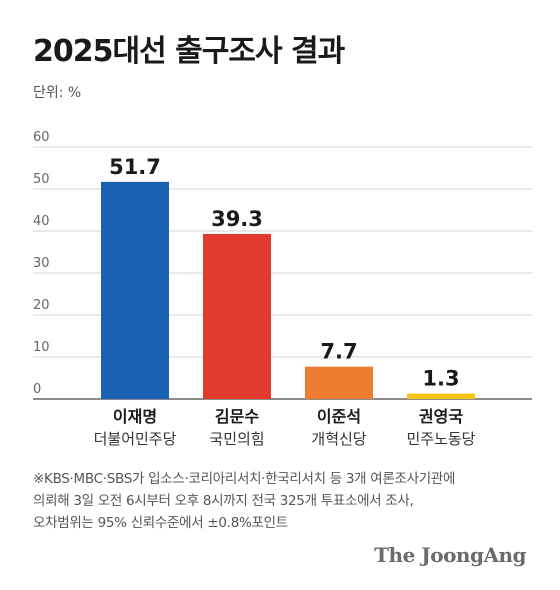 This screenshot has width=560, height=590. What do you see at coordinates (41, 263) in the screenshot?
I see `y-tick-label: 30` at bounding box center [41, 263].